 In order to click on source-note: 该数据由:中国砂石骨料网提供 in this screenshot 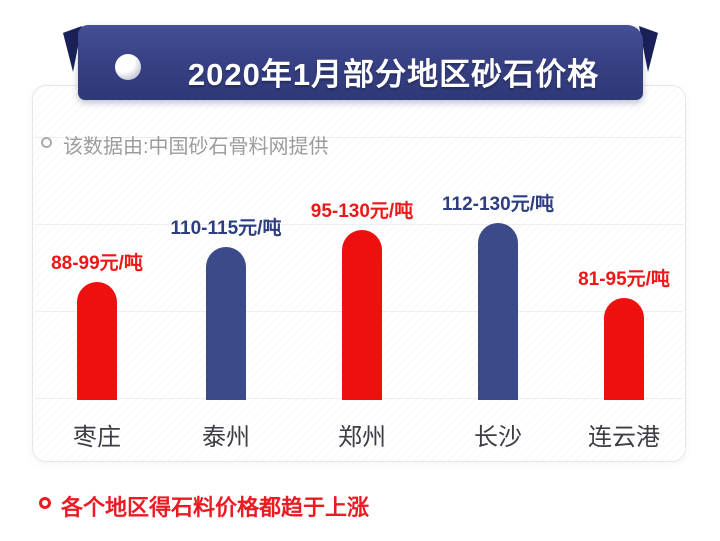, I will do `click(196, 147)`.